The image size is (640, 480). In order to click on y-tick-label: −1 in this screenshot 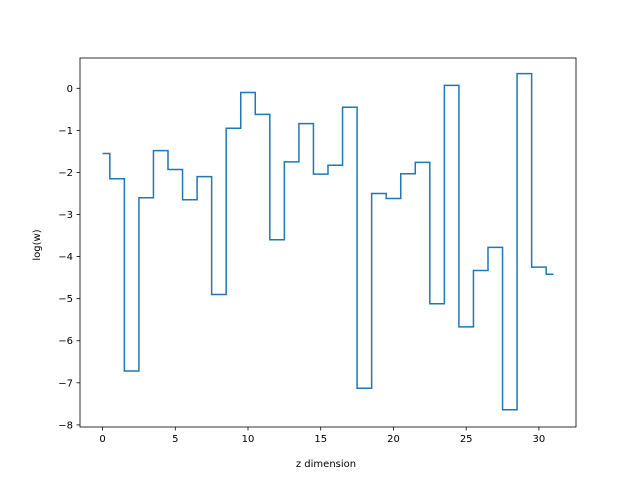, I will do `click(65, 131)`.